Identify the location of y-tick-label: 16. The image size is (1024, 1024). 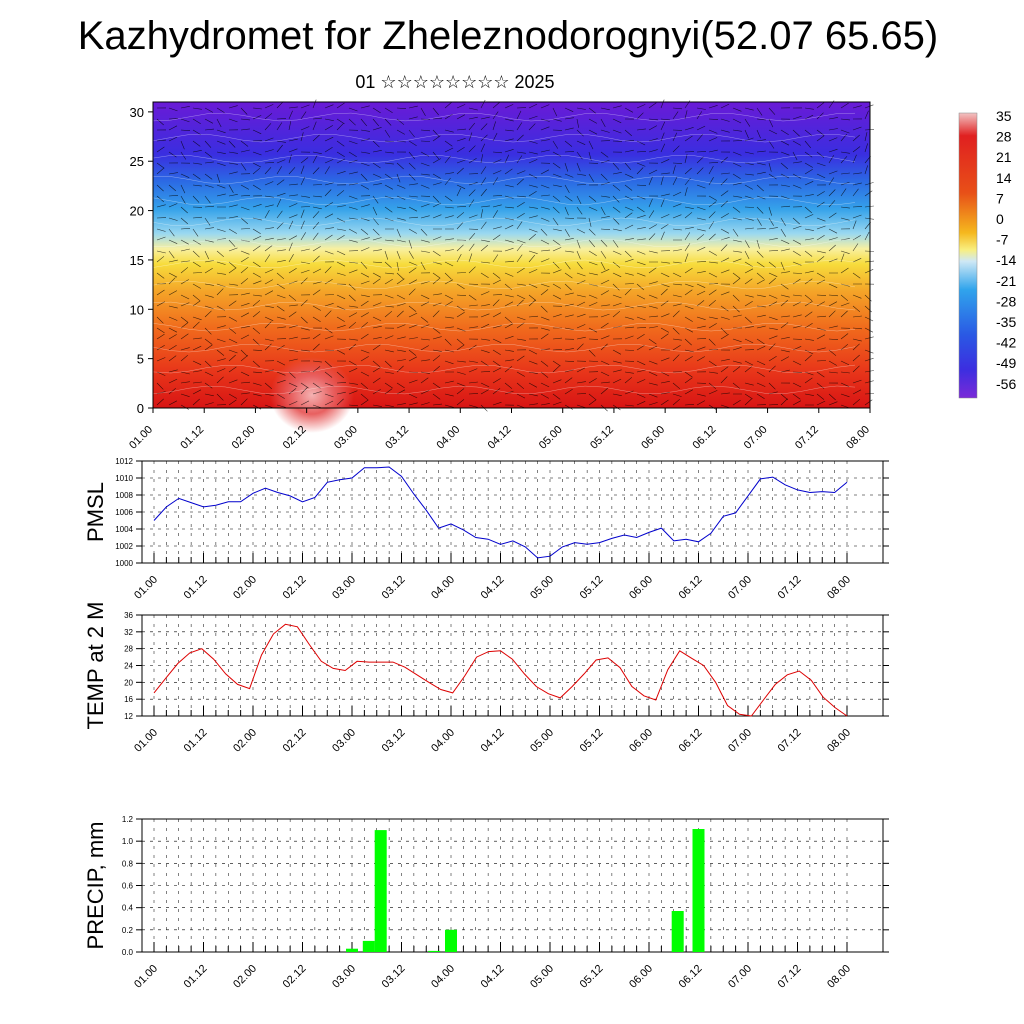
(128, 699).